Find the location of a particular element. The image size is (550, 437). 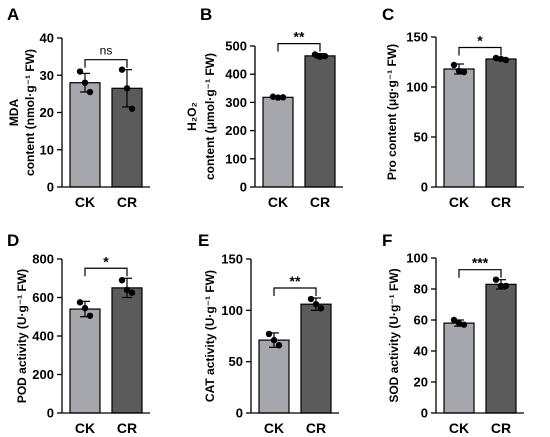

panel-letter: E is located at coordinates (203, 240).